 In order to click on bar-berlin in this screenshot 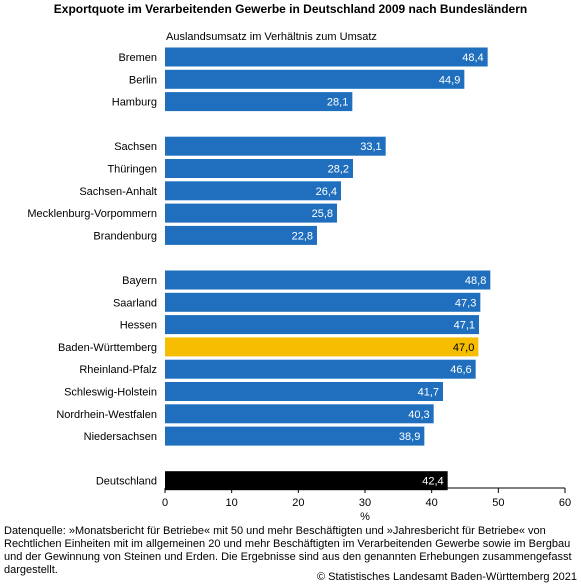, I will do `click(315, 79)`.